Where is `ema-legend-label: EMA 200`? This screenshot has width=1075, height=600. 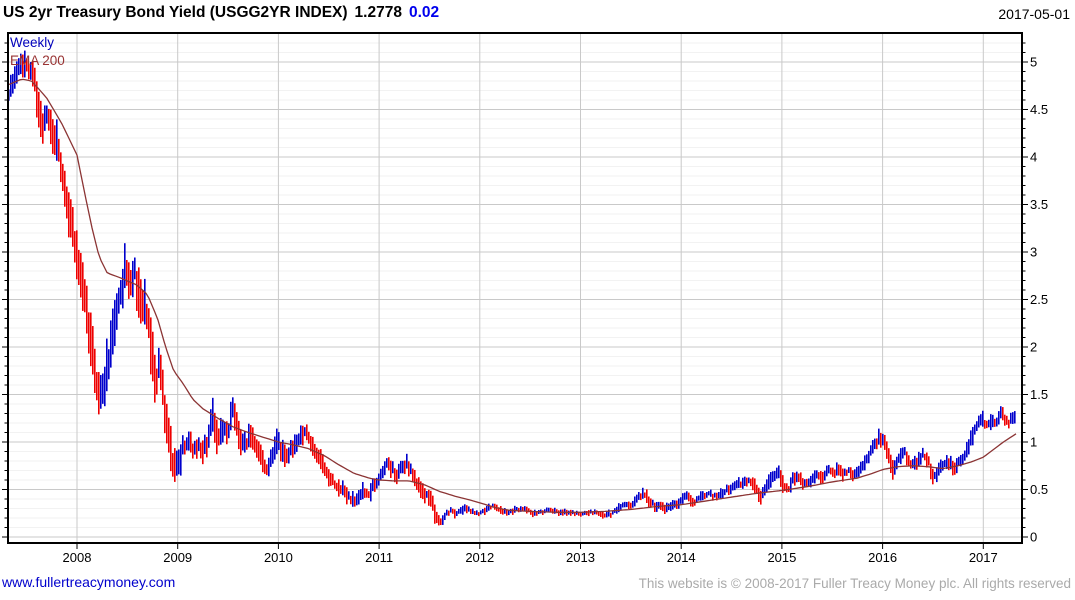 ema-legend-label: EMA 200 is located at coordinates (37, 60).